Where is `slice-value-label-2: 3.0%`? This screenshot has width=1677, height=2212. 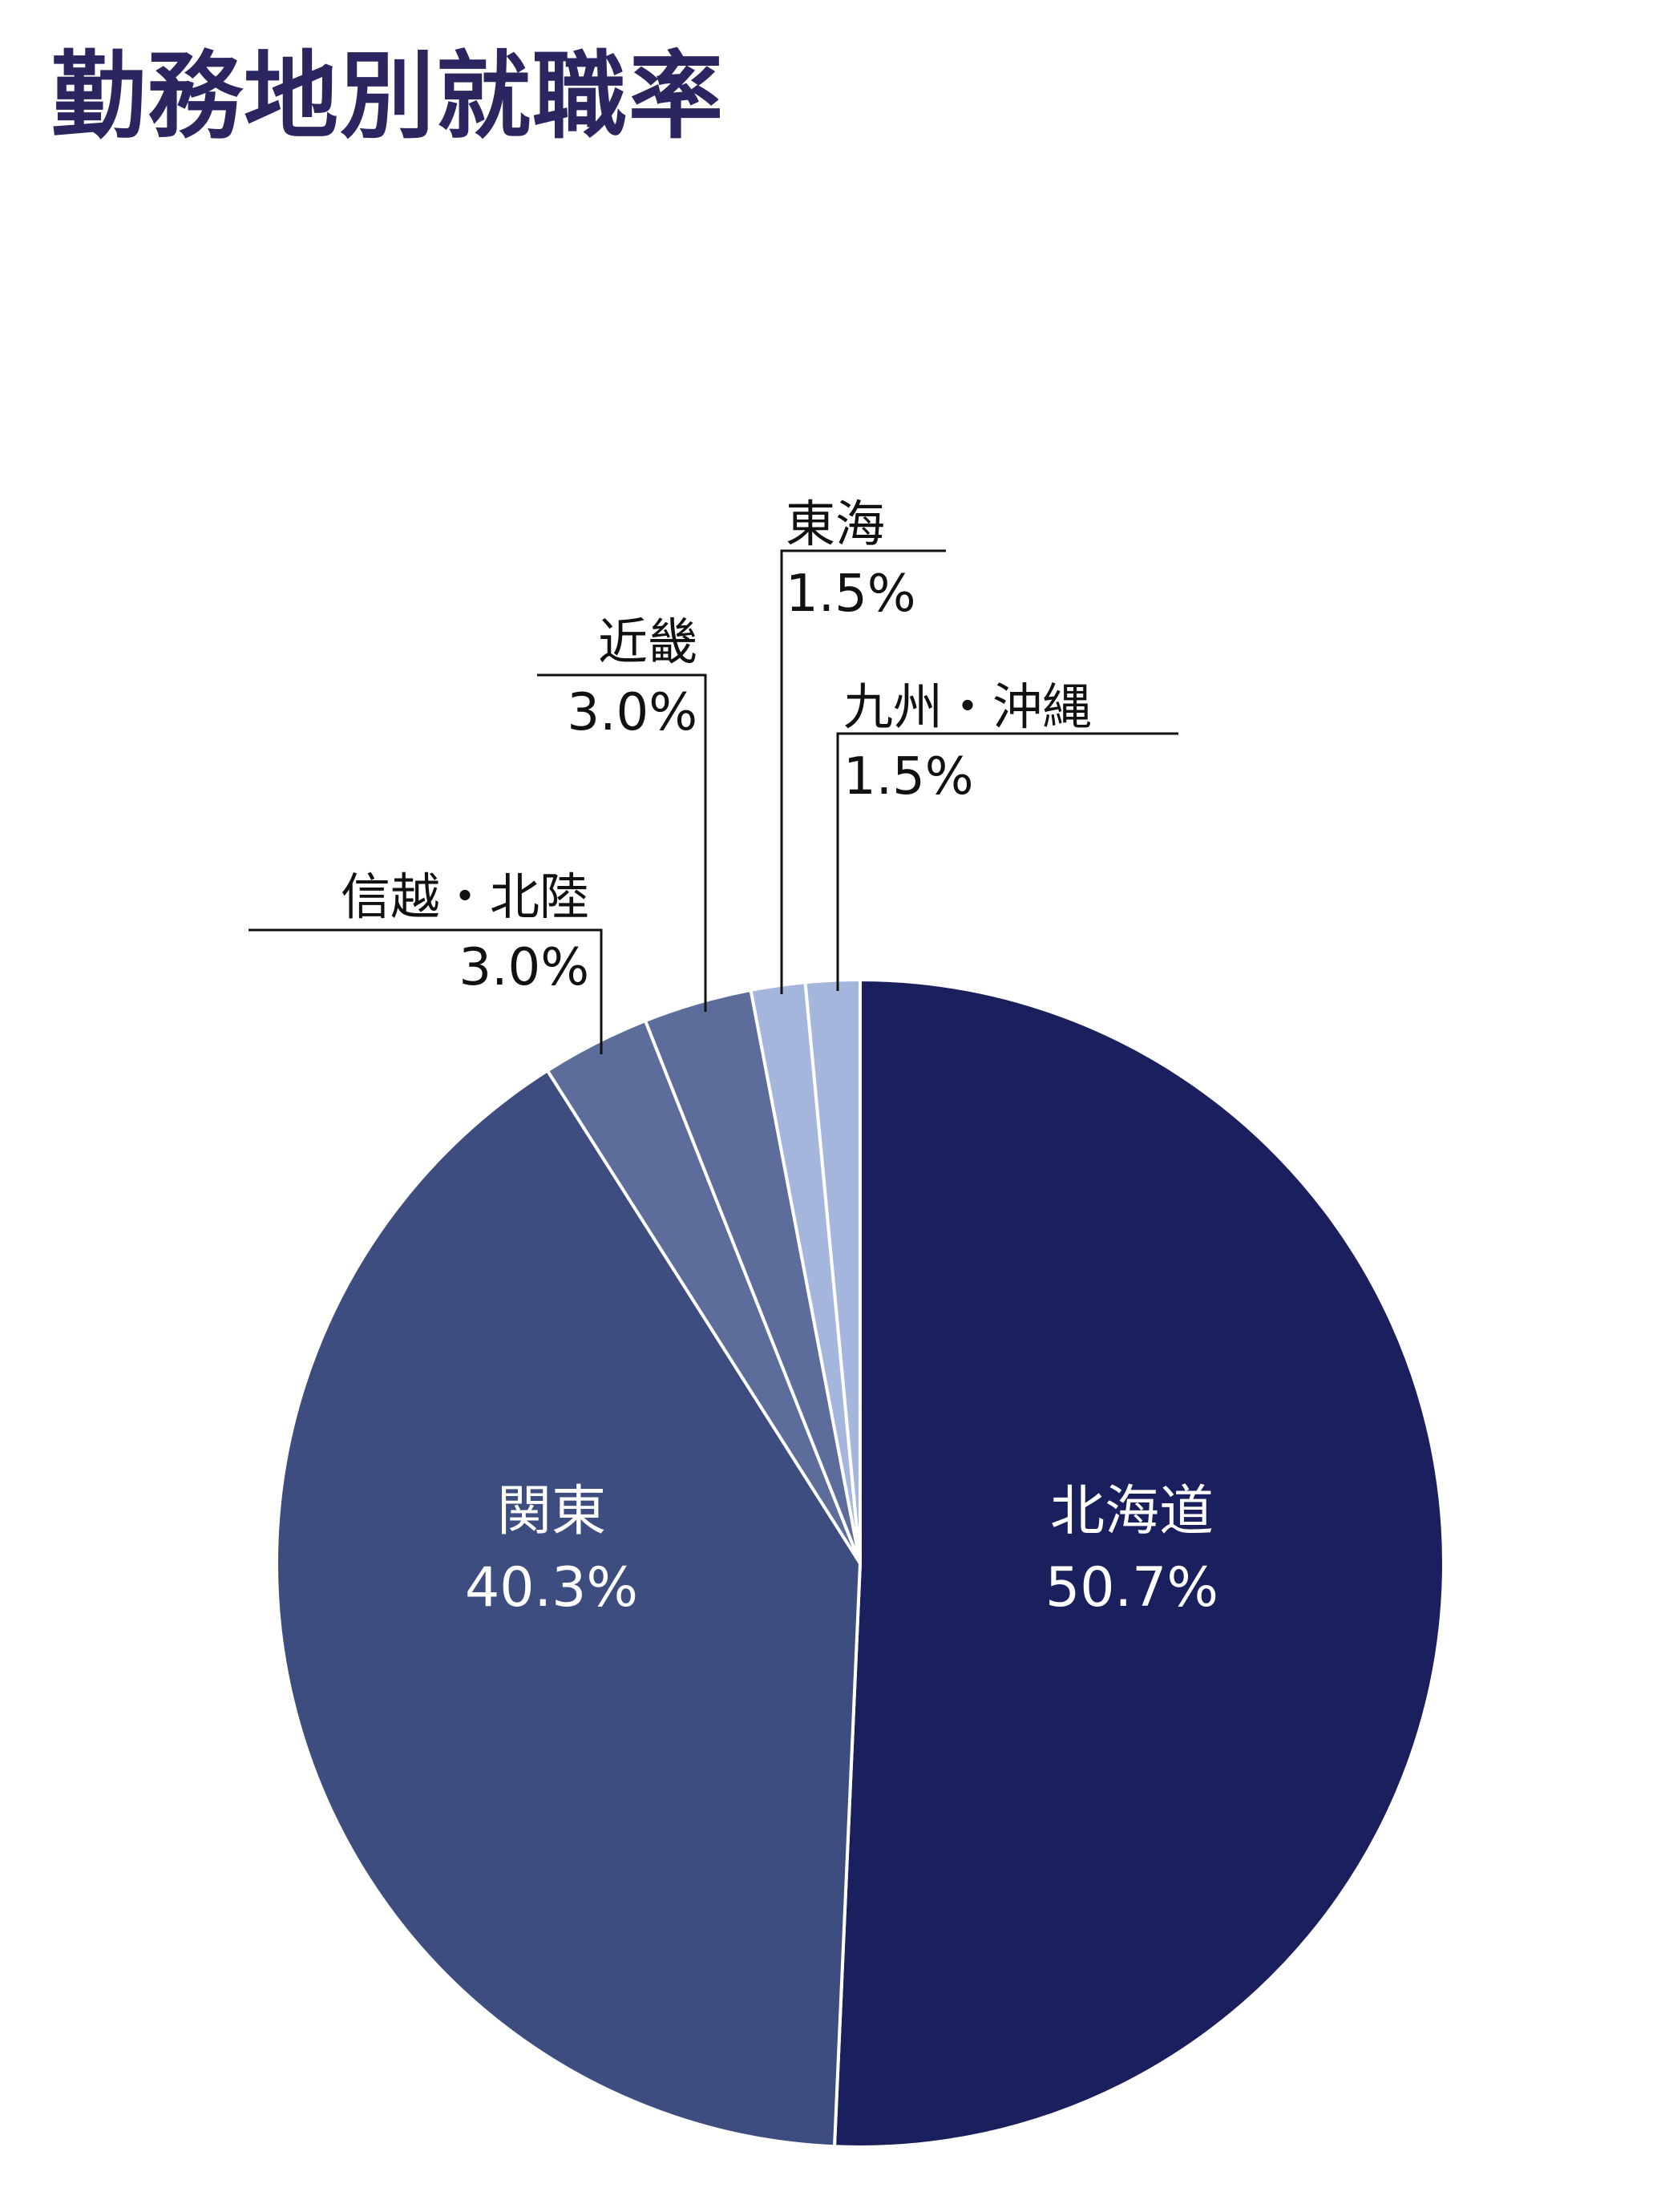
slice-value-label-2: 3.0% is located at coordinates (524, 967).